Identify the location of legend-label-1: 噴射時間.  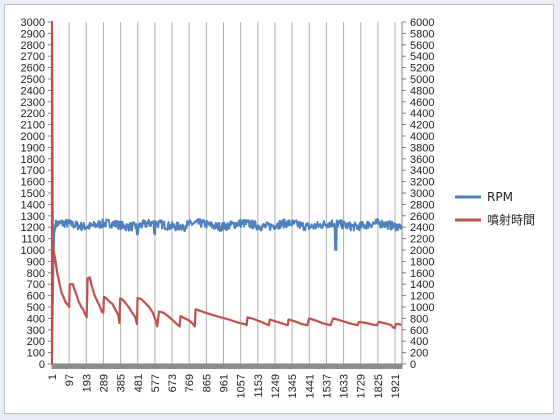
(511, 219).